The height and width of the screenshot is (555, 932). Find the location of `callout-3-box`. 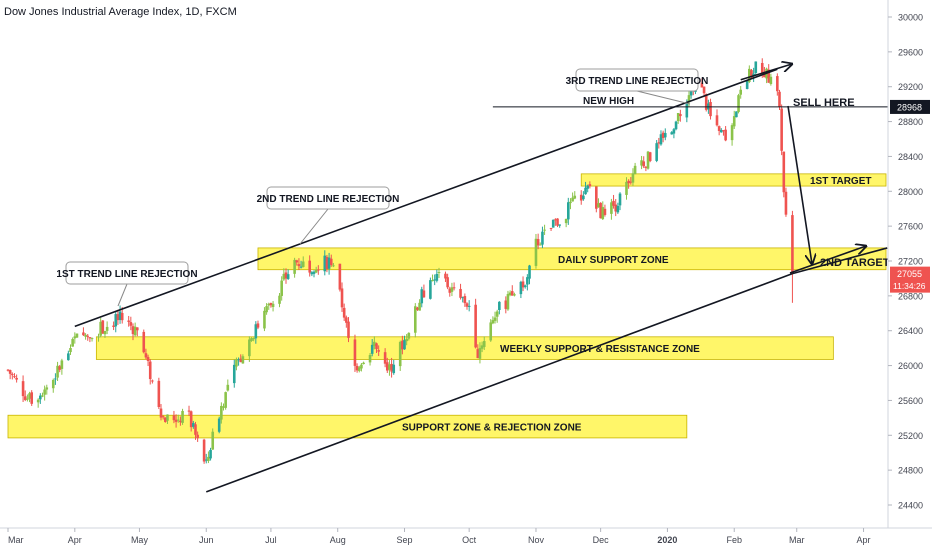

callout-3-box is located at coordinates (637, 80).